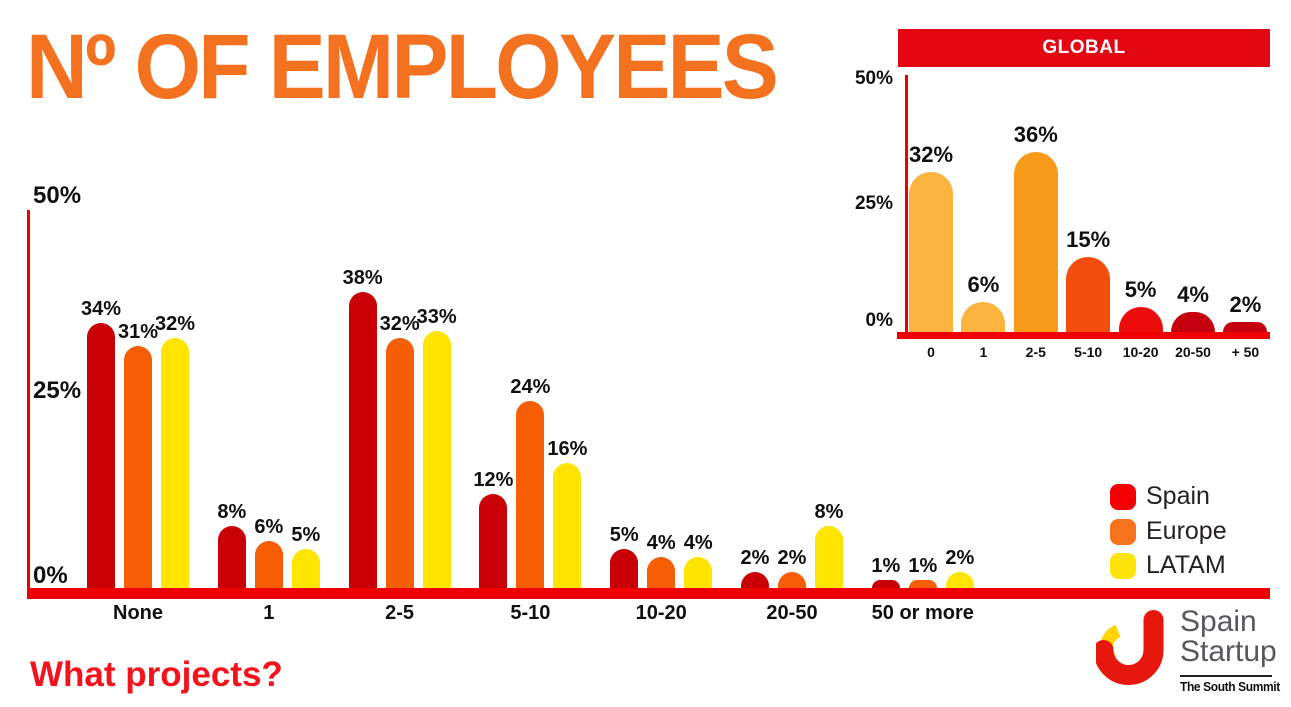 Image resolution: width=1291 pixels, height=707 pixels. Describe the element at coordinates (906, 203) in the screenshot. I see `global-y-axis-line` at that location.